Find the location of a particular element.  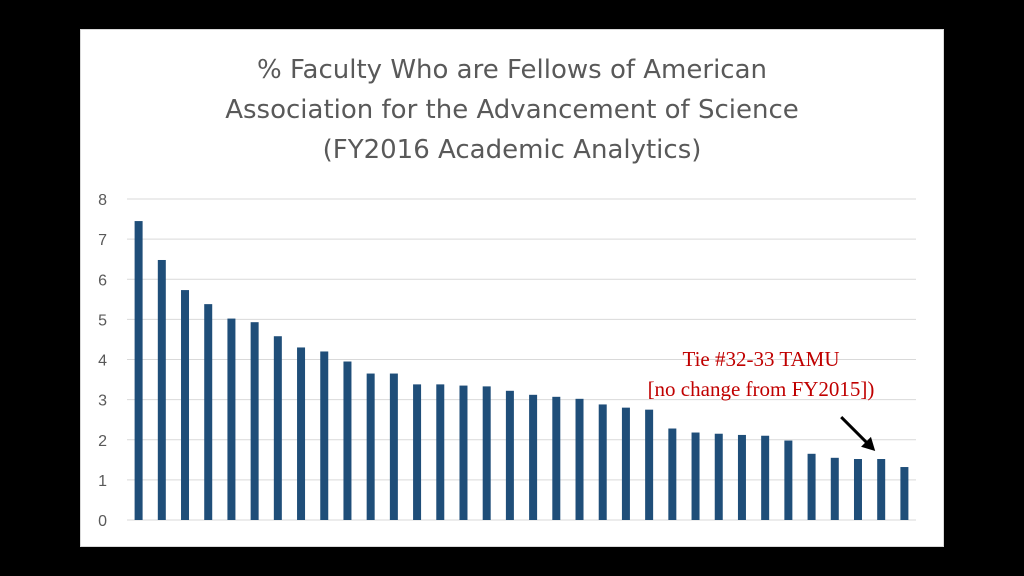

y-tick-label: 2 is located at coordinates (102, 441).